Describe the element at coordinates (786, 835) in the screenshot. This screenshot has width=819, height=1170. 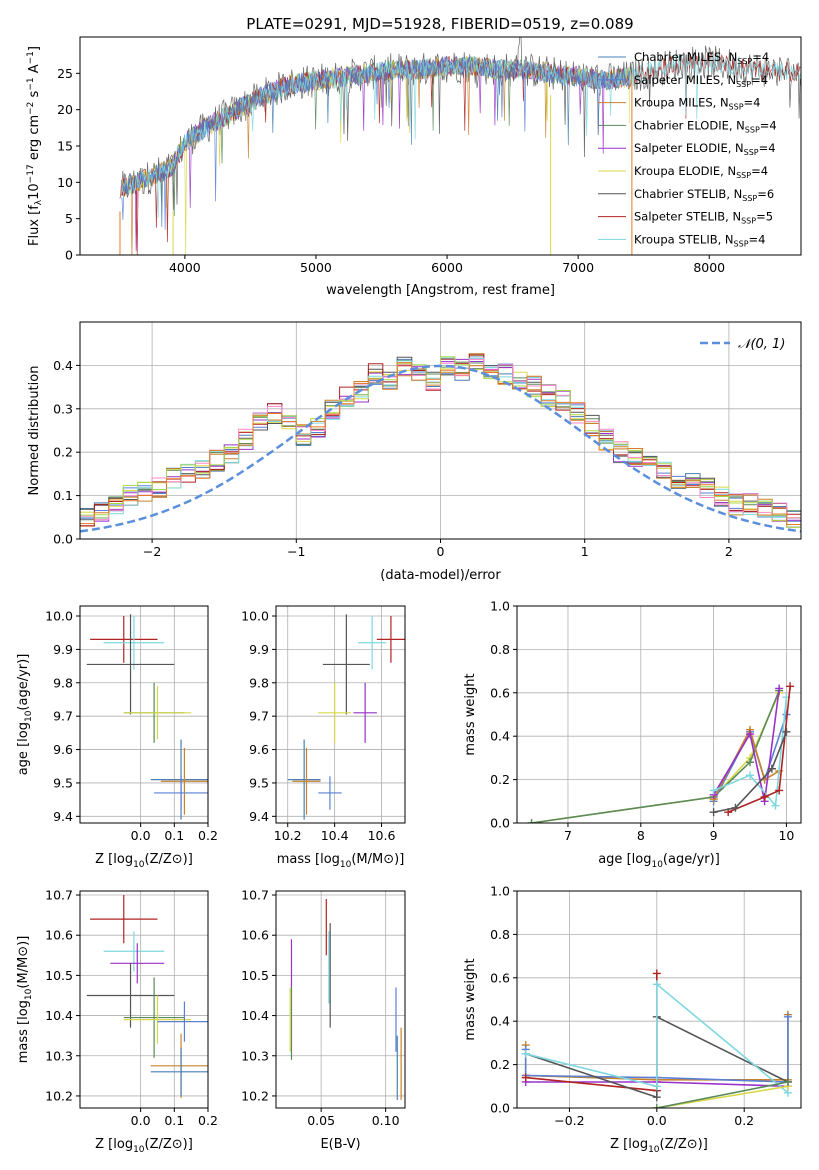
I see `x-tick-label: 10` at that location.